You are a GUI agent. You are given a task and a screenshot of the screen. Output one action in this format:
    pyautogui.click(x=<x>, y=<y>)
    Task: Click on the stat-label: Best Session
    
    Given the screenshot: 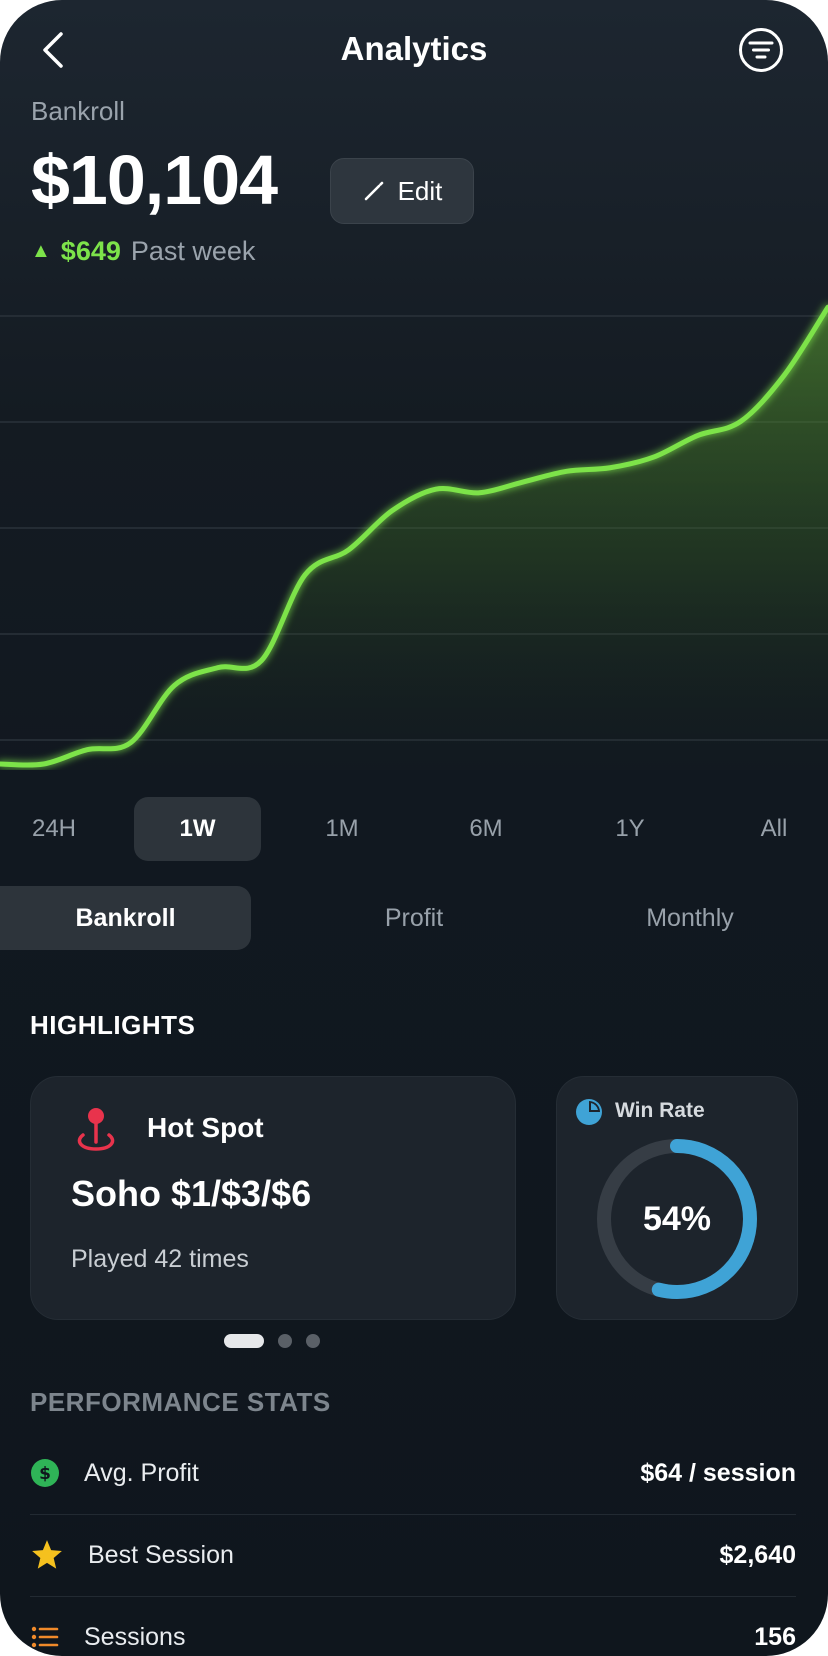 What is the action you would take?
    pyautogui.click(x=161, y=1554)
    